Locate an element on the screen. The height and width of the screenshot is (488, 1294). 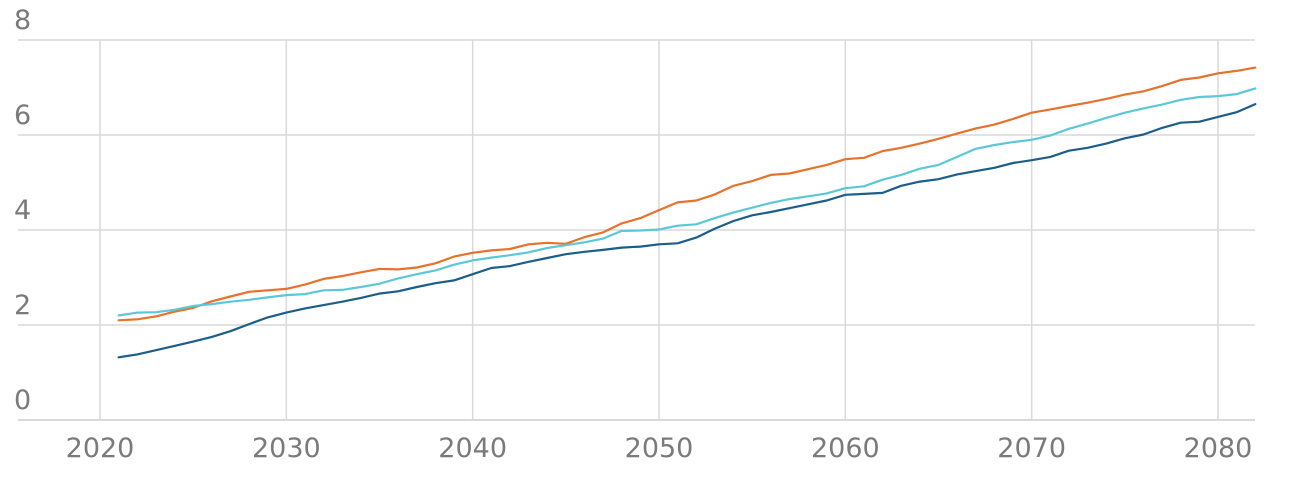
y-tick-label: 8 is located at coordinates (22, 20).